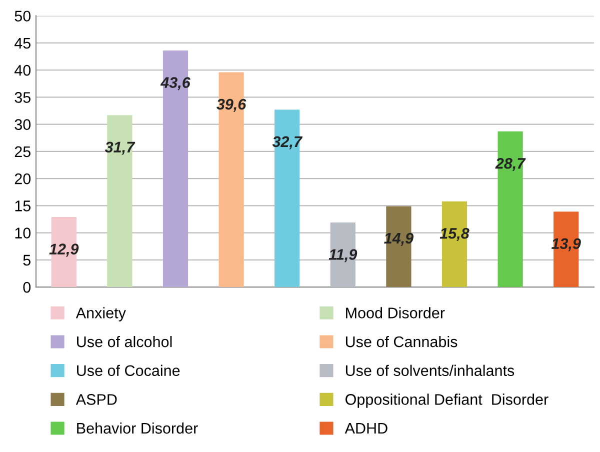 The height and width of the screenshot is (452, 600). I want to click on legend-label: Anxiety, so click(101, 314).